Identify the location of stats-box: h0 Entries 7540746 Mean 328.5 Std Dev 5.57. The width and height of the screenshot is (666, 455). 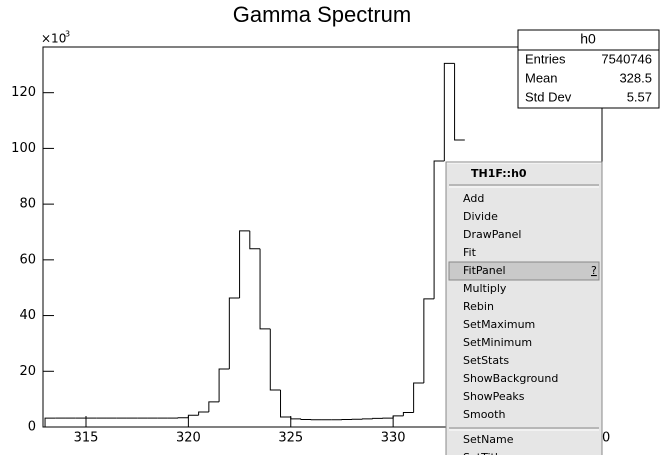
(588, 69).